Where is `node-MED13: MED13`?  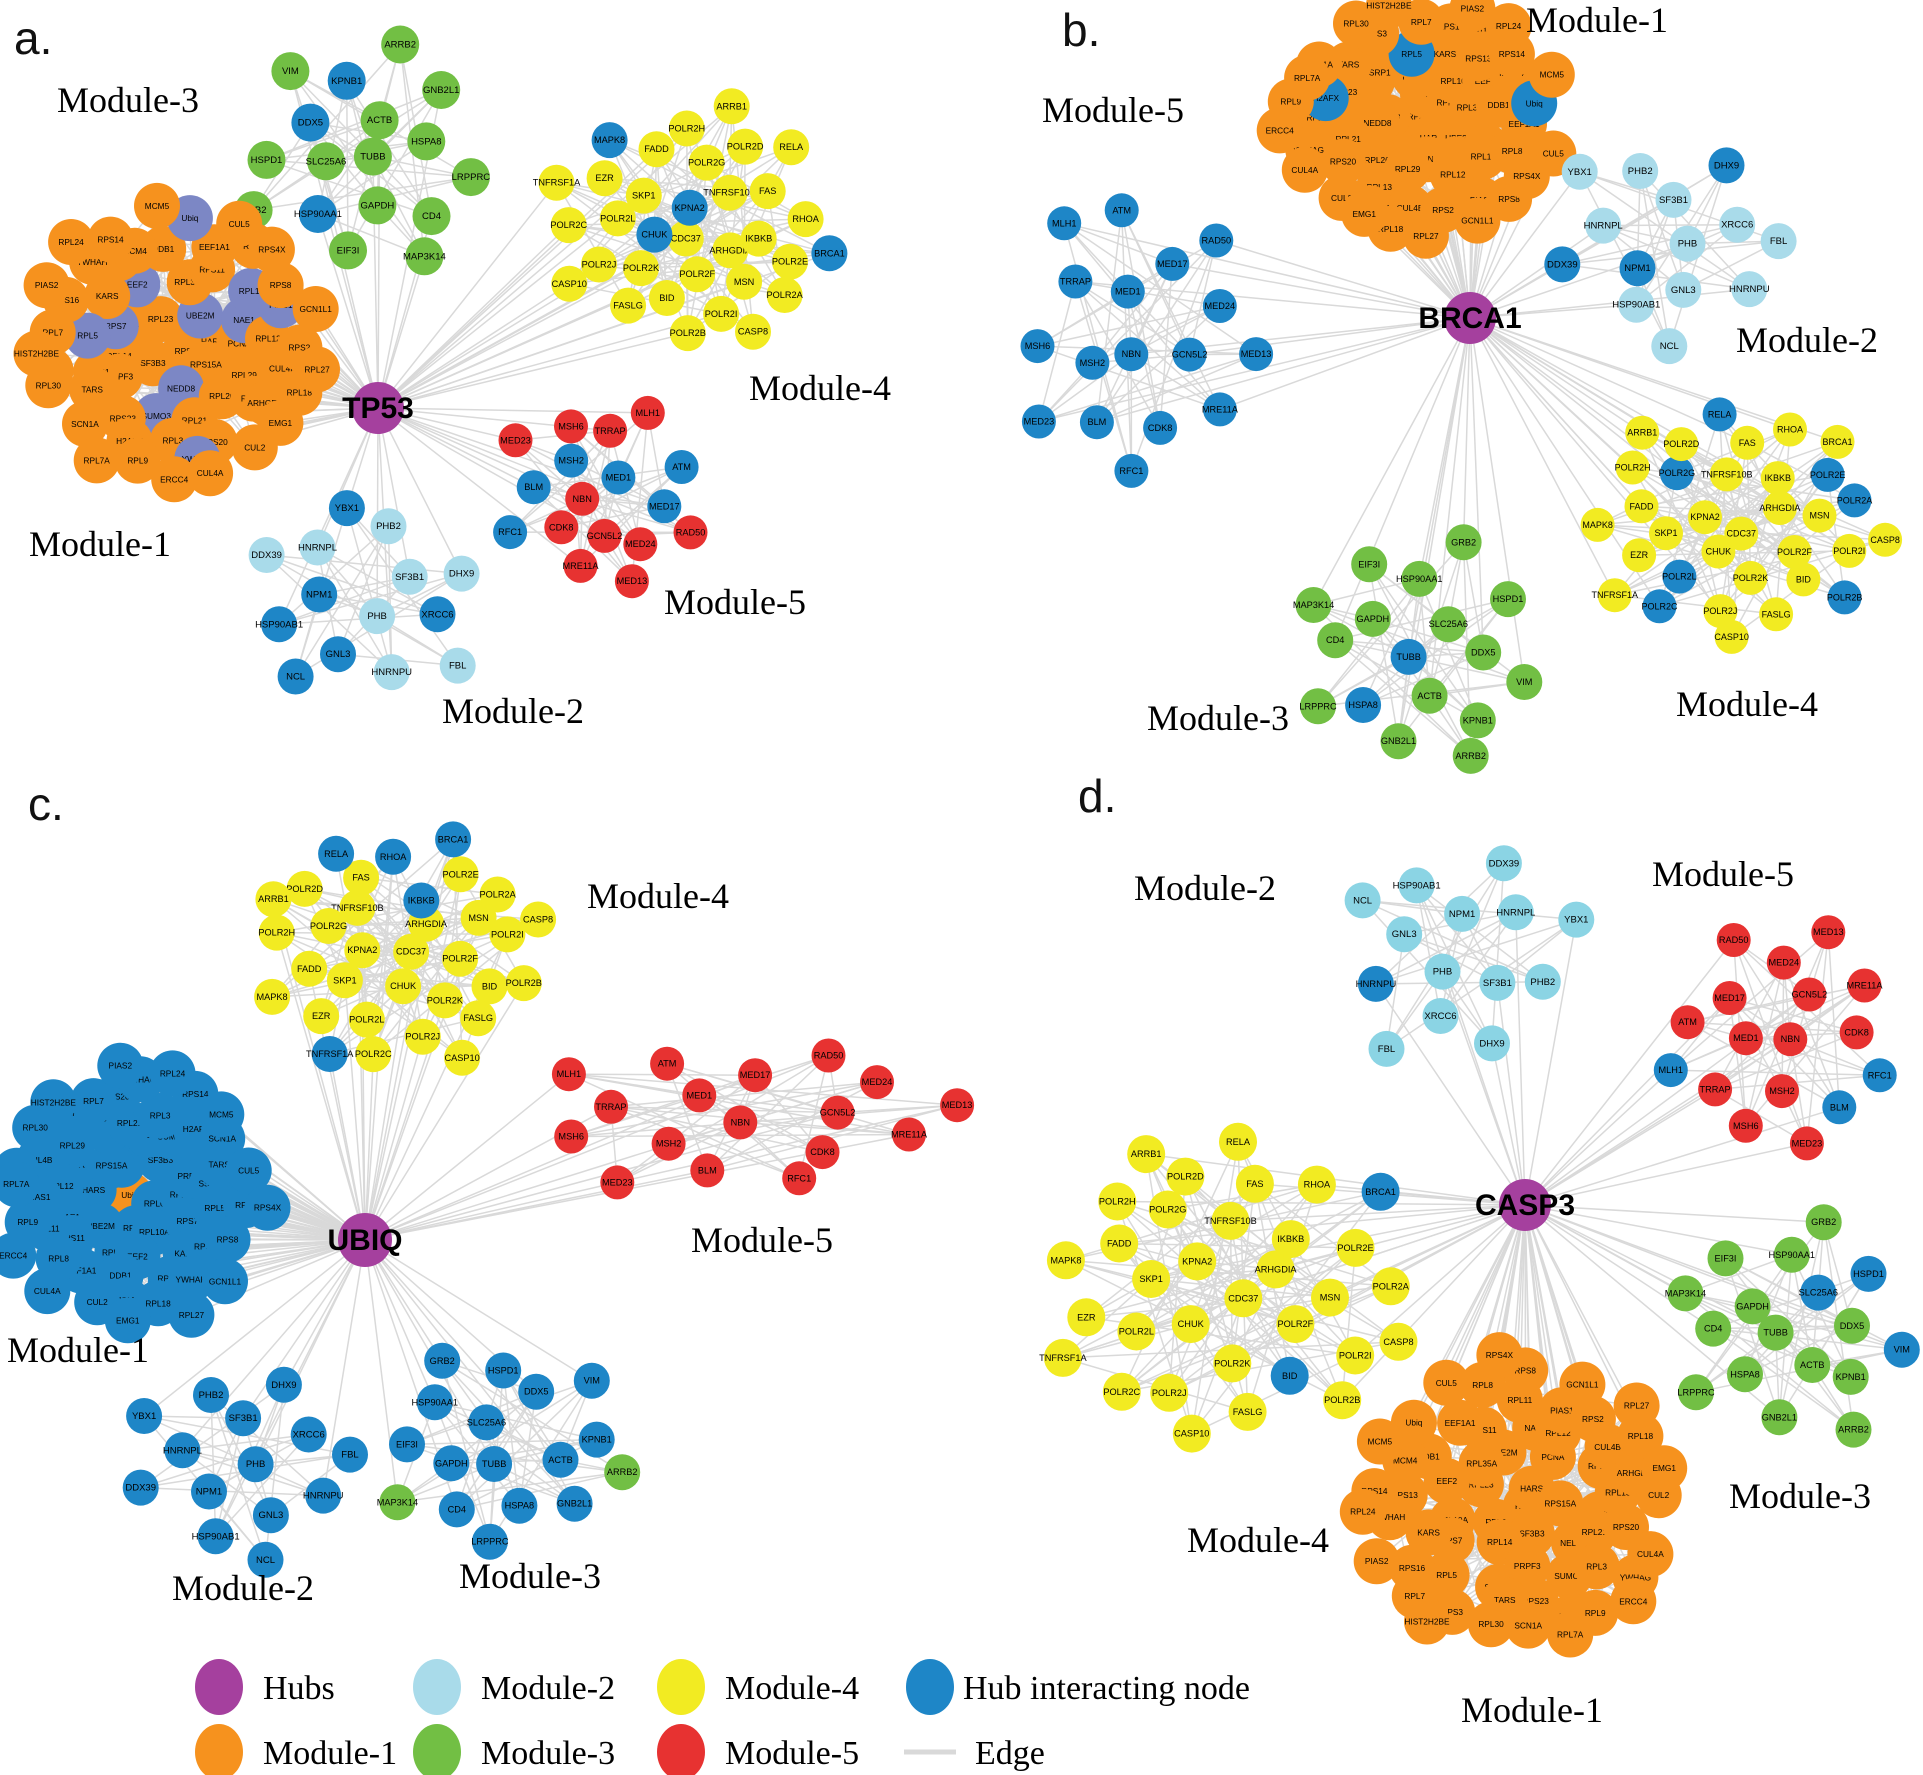
node-MED13: MED13 is located at coordinates (957, 1105).